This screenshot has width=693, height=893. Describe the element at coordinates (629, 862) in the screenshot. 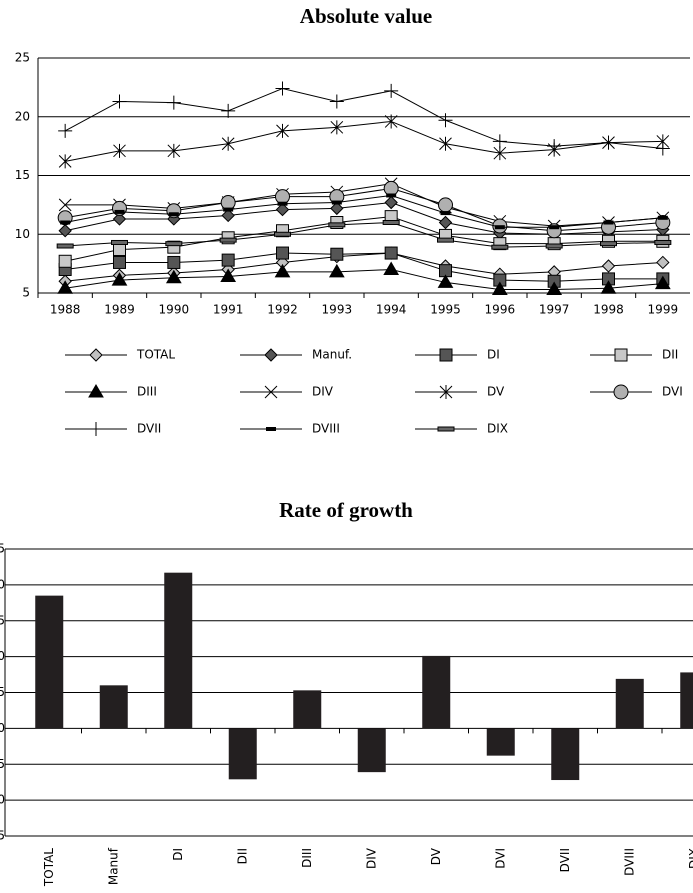

I see `x-tick-label: DVIII` at that location.